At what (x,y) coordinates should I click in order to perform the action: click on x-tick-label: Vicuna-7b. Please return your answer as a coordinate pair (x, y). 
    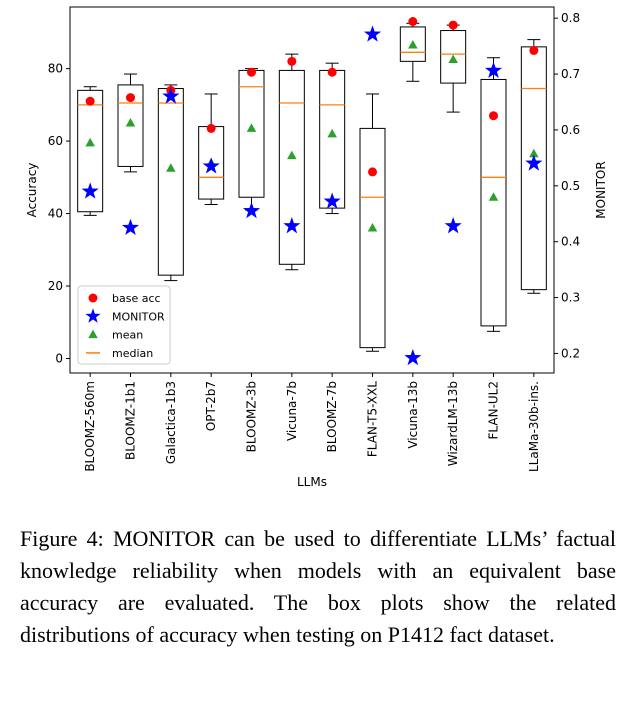
    Looking at the image, I should click on (292, 411).